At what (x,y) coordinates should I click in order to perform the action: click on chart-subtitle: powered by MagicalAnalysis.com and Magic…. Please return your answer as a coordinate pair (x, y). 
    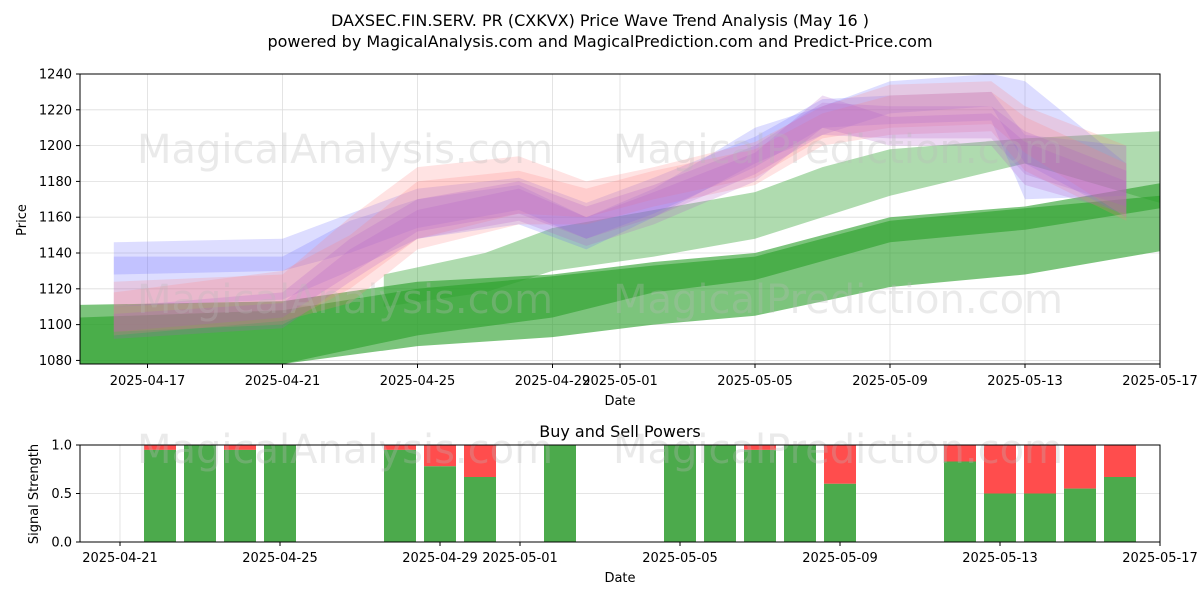
    Looking at the image, I should click on (599, 41).